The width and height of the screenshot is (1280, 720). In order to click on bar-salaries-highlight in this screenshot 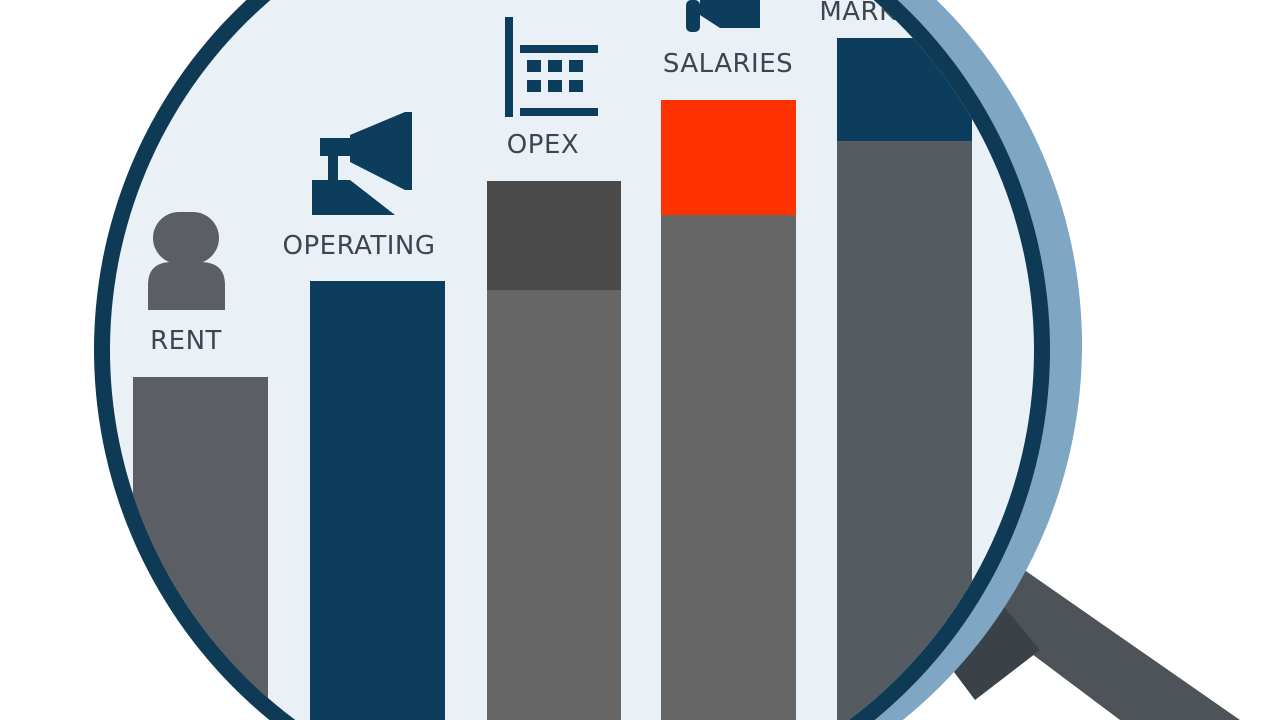, I will do `click(728, 158)`.